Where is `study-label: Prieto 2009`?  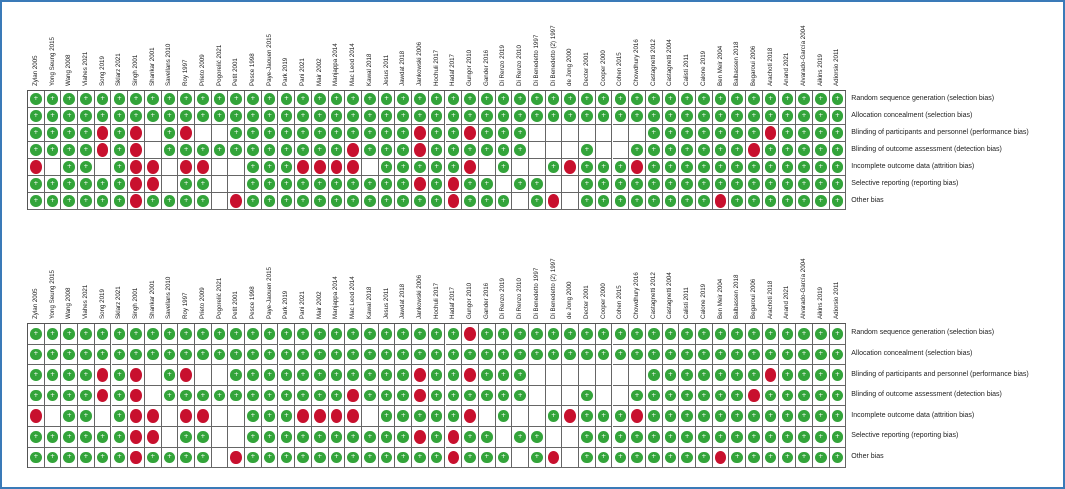 study-label: Prieto 2009 is located at coordinates (202, 70).